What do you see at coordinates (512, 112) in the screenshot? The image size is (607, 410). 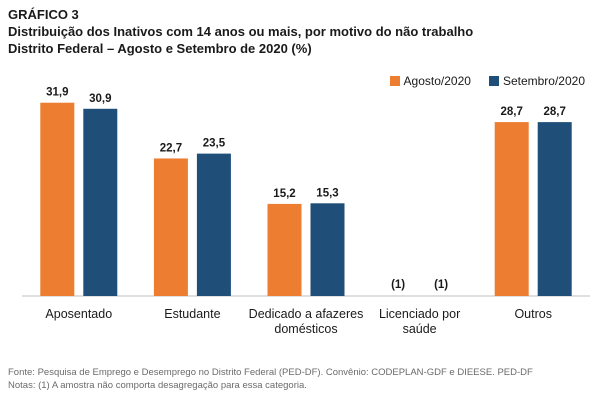 I see `data-label-agosto-4: 28,7` at bounding box center [512, 112].